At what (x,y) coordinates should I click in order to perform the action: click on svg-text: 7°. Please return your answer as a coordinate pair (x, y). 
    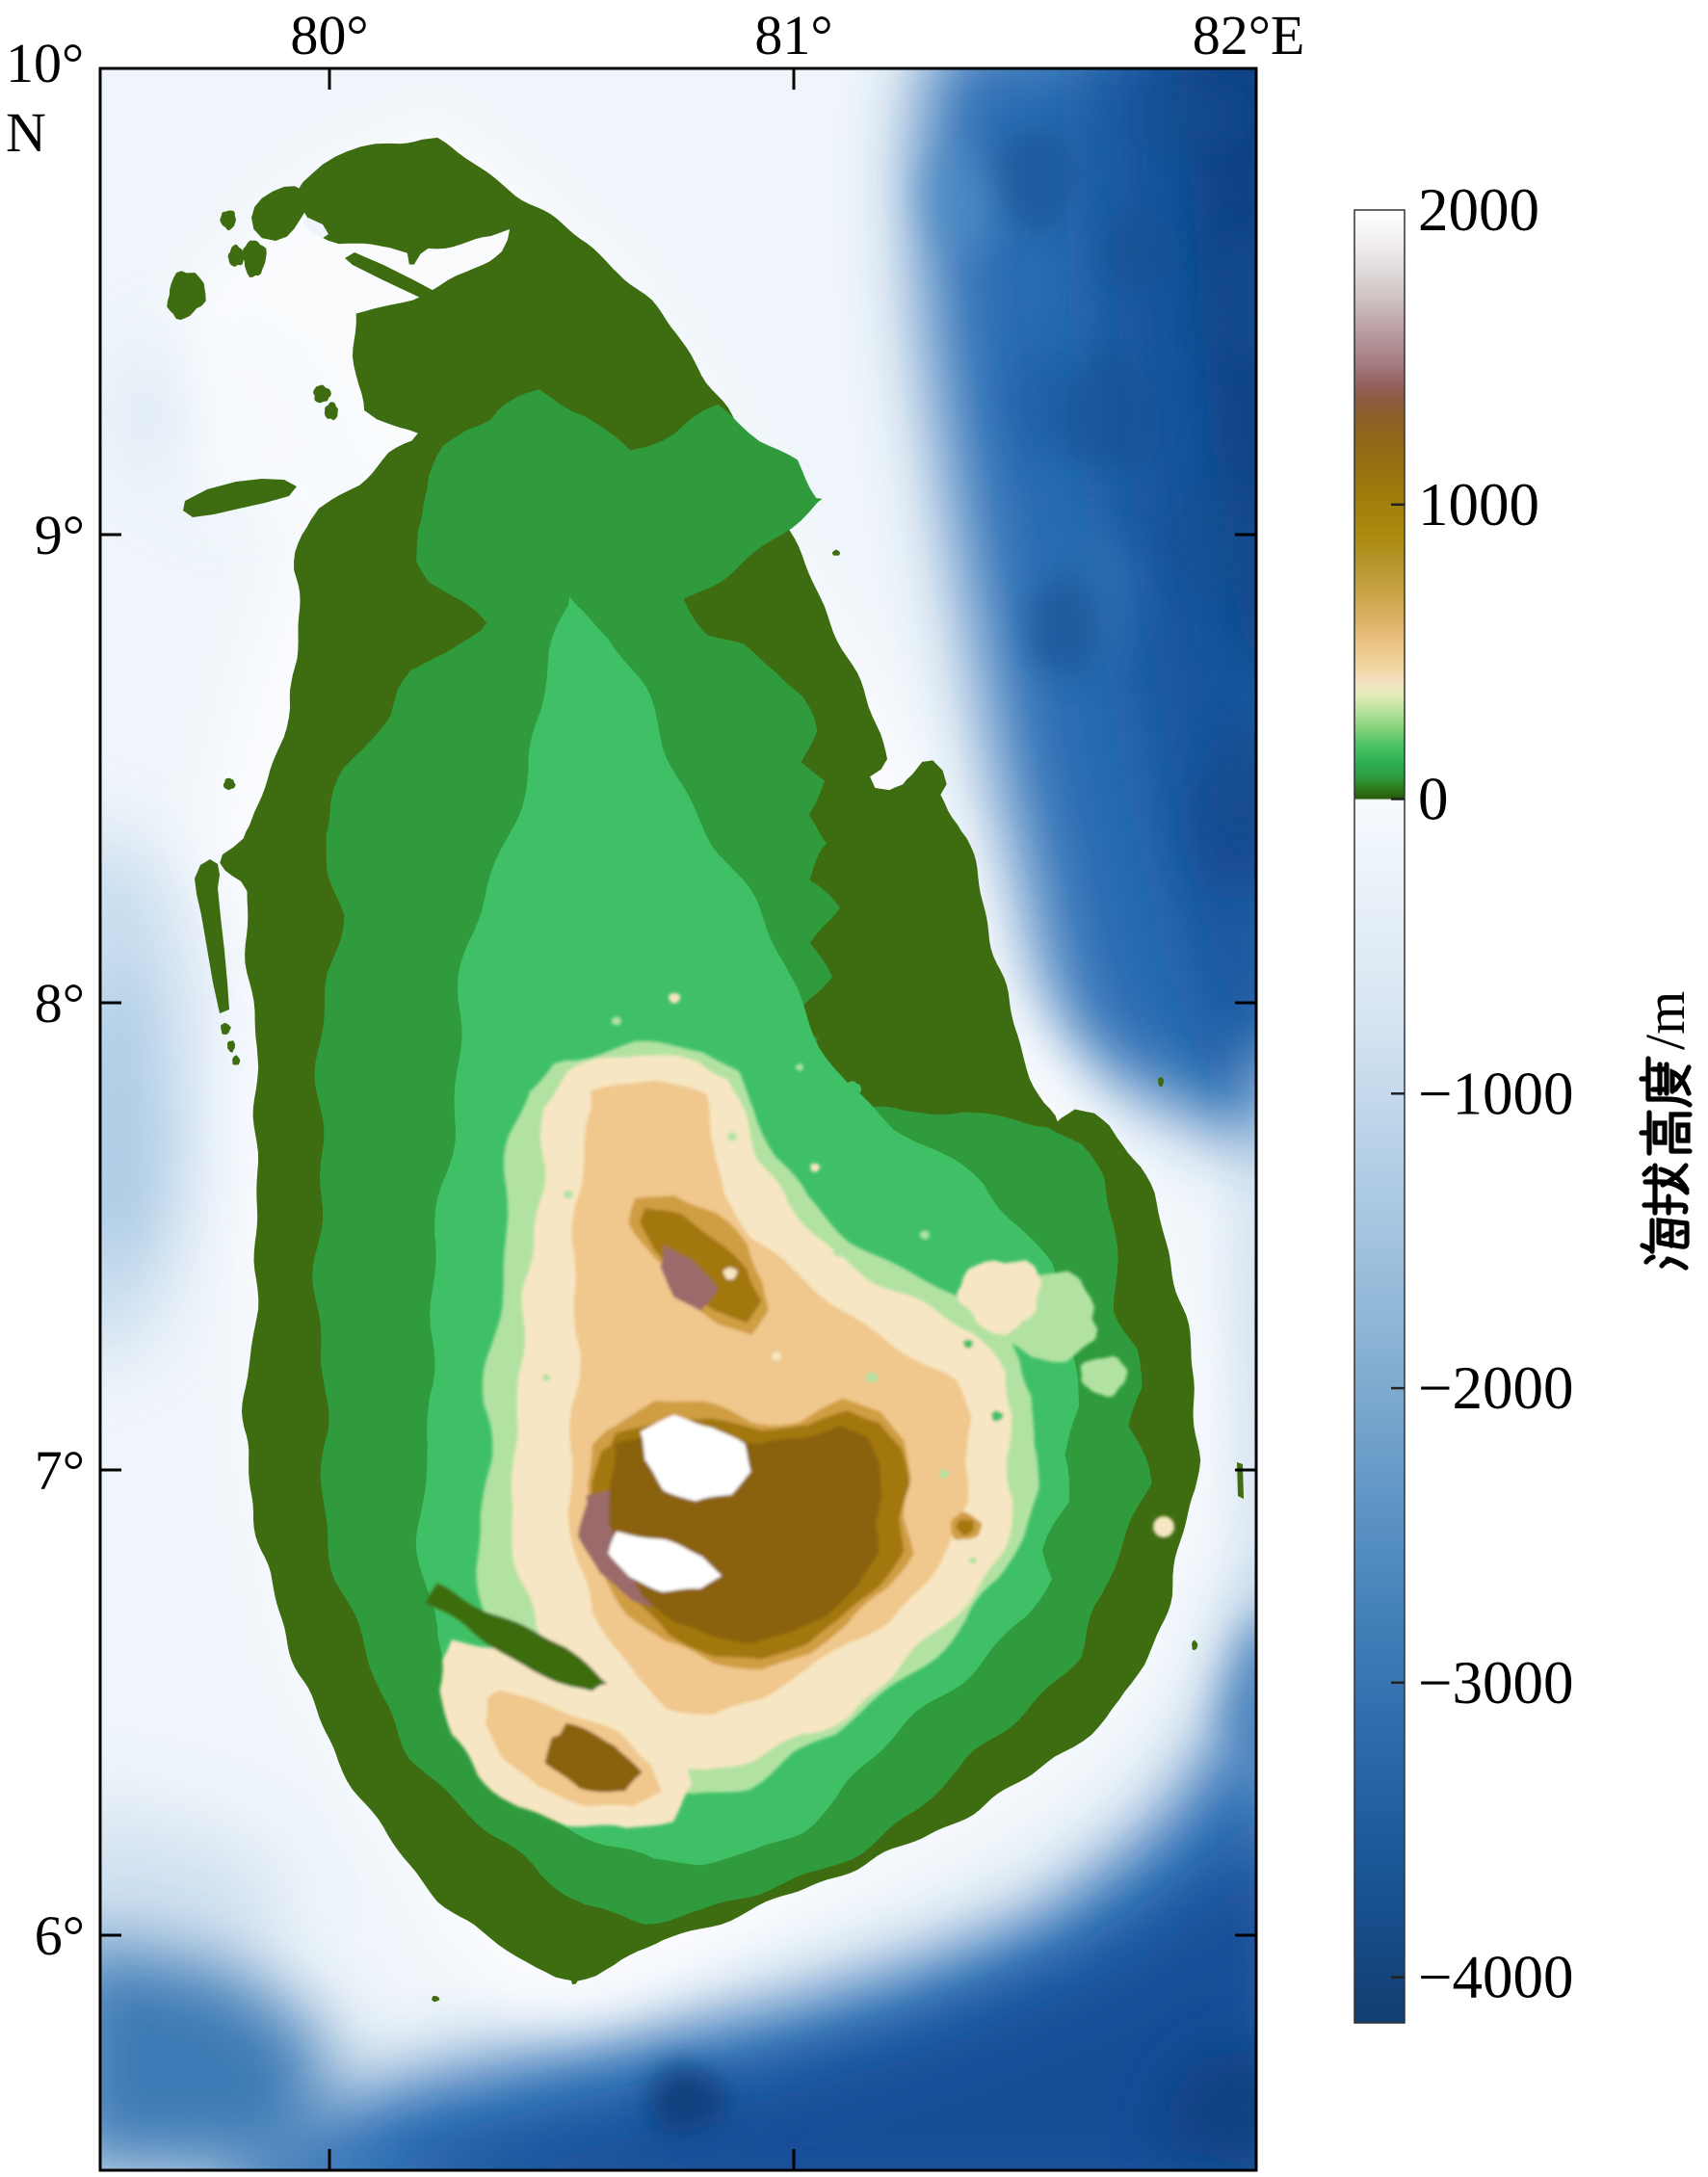
    Looking at the image, I should click on (60, 1470).